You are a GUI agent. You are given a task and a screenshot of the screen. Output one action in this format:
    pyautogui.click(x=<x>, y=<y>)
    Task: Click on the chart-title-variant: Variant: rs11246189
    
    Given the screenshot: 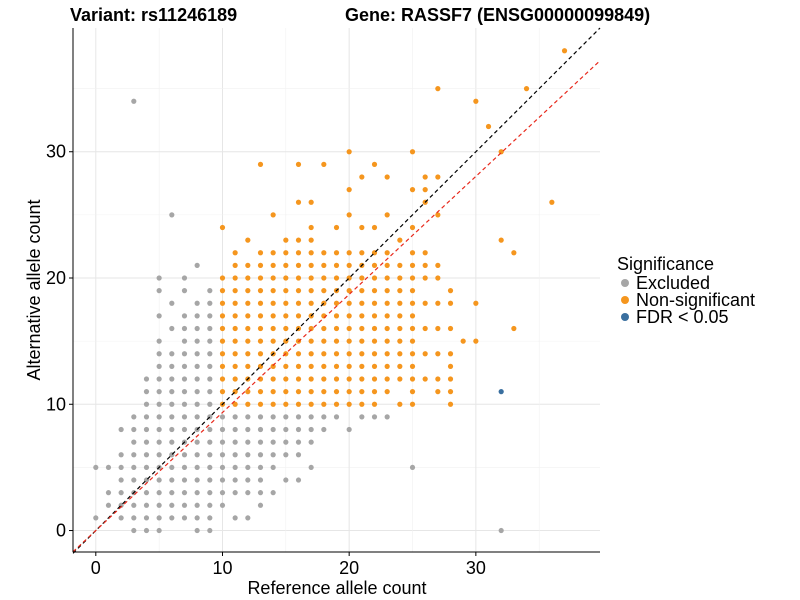 What is the action you would take?
    pyautogui.click(x=153, y=15)
    